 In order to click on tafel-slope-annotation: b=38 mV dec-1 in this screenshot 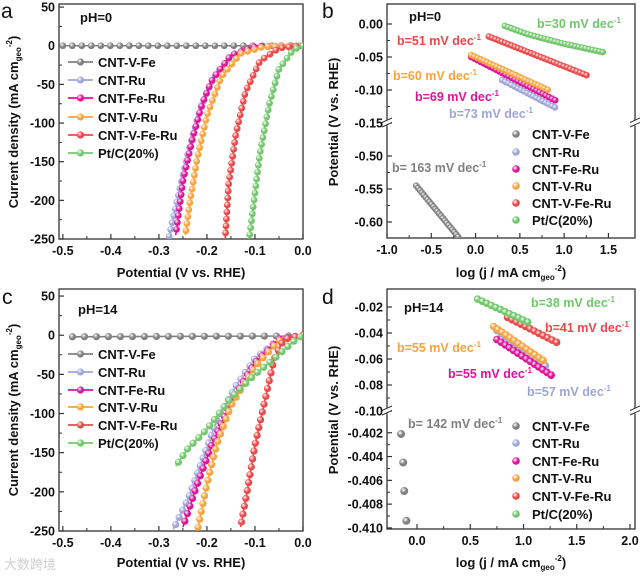, I will do `click(573, 302)`.